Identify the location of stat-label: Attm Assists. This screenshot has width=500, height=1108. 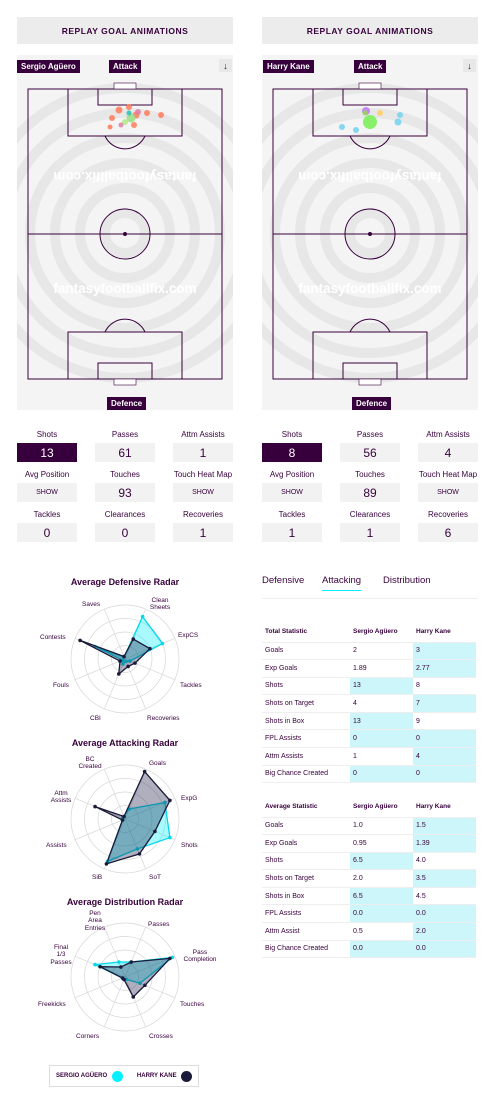
(203, 434).